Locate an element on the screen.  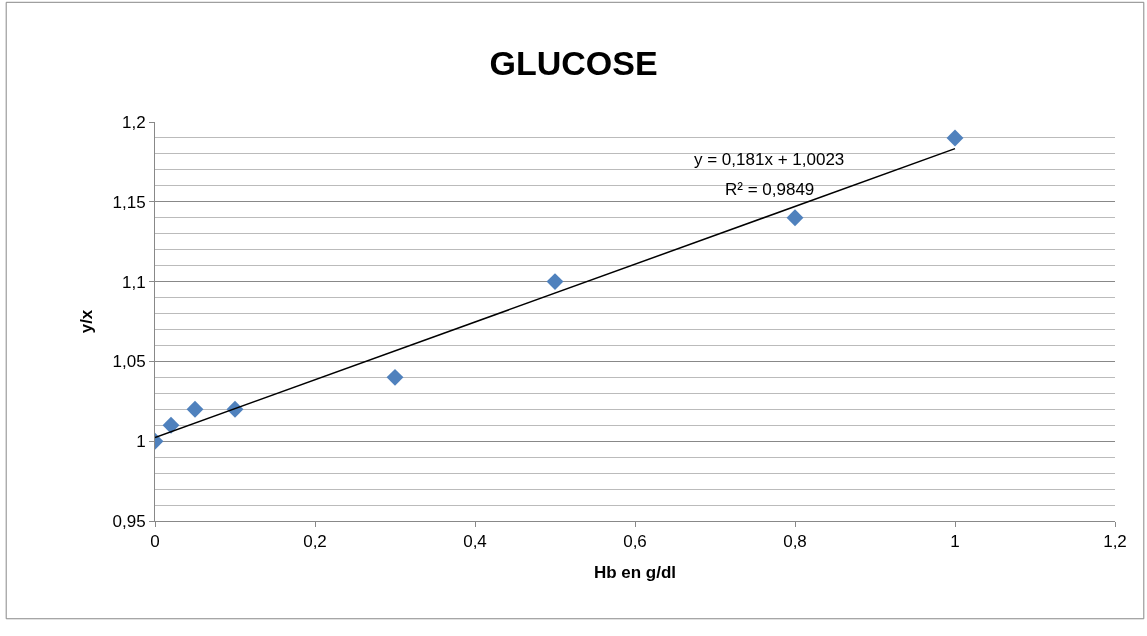
y-tick-label: 1,2 is located at coordinates (133, 122).